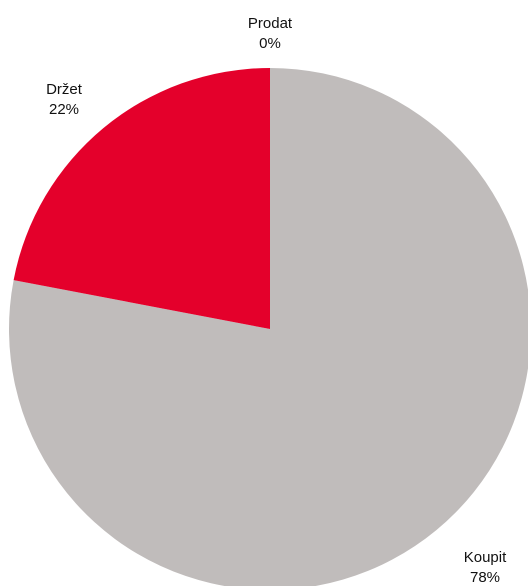 Image resolution: width=528 pixels, height=586 pixels. I want to click on slice-label-drzet: Držet 22%, so click(64, 99).